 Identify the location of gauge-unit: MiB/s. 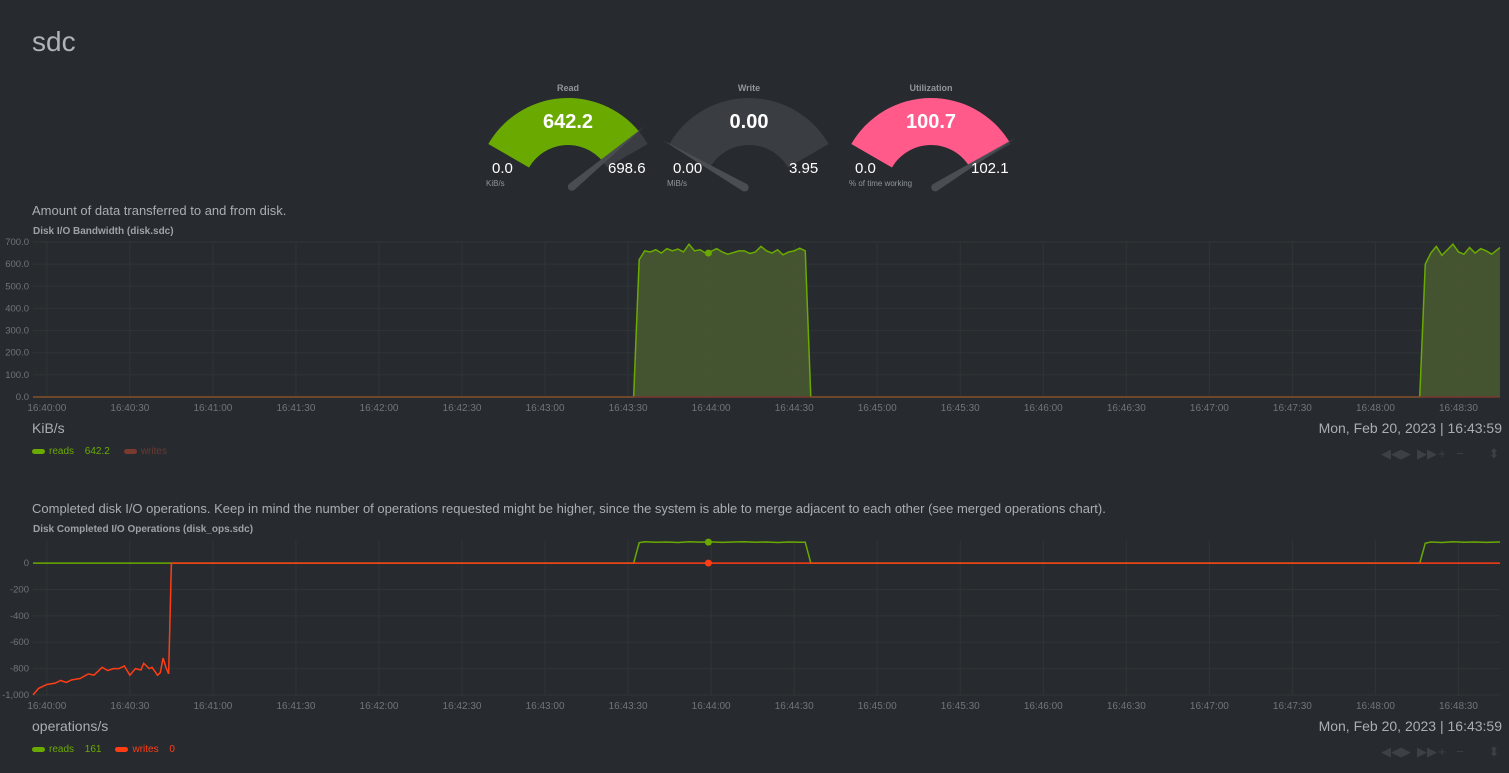
(677, 183).